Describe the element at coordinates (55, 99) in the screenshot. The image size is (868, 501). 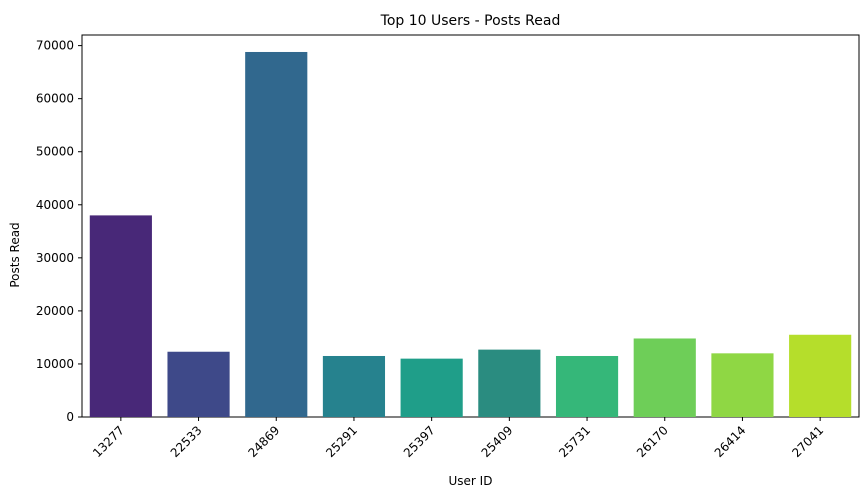
I see `y-tick-label: 60000` at that location.